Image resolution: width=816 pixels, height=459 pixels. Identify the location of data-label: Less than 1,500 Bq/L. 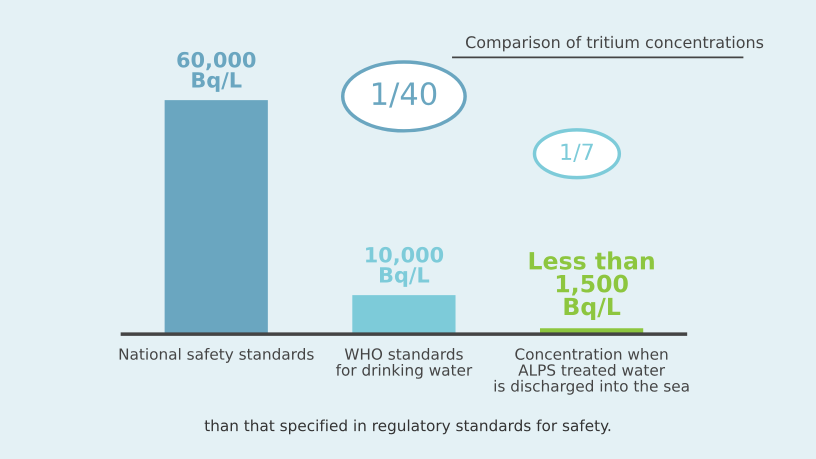
(592, 285).